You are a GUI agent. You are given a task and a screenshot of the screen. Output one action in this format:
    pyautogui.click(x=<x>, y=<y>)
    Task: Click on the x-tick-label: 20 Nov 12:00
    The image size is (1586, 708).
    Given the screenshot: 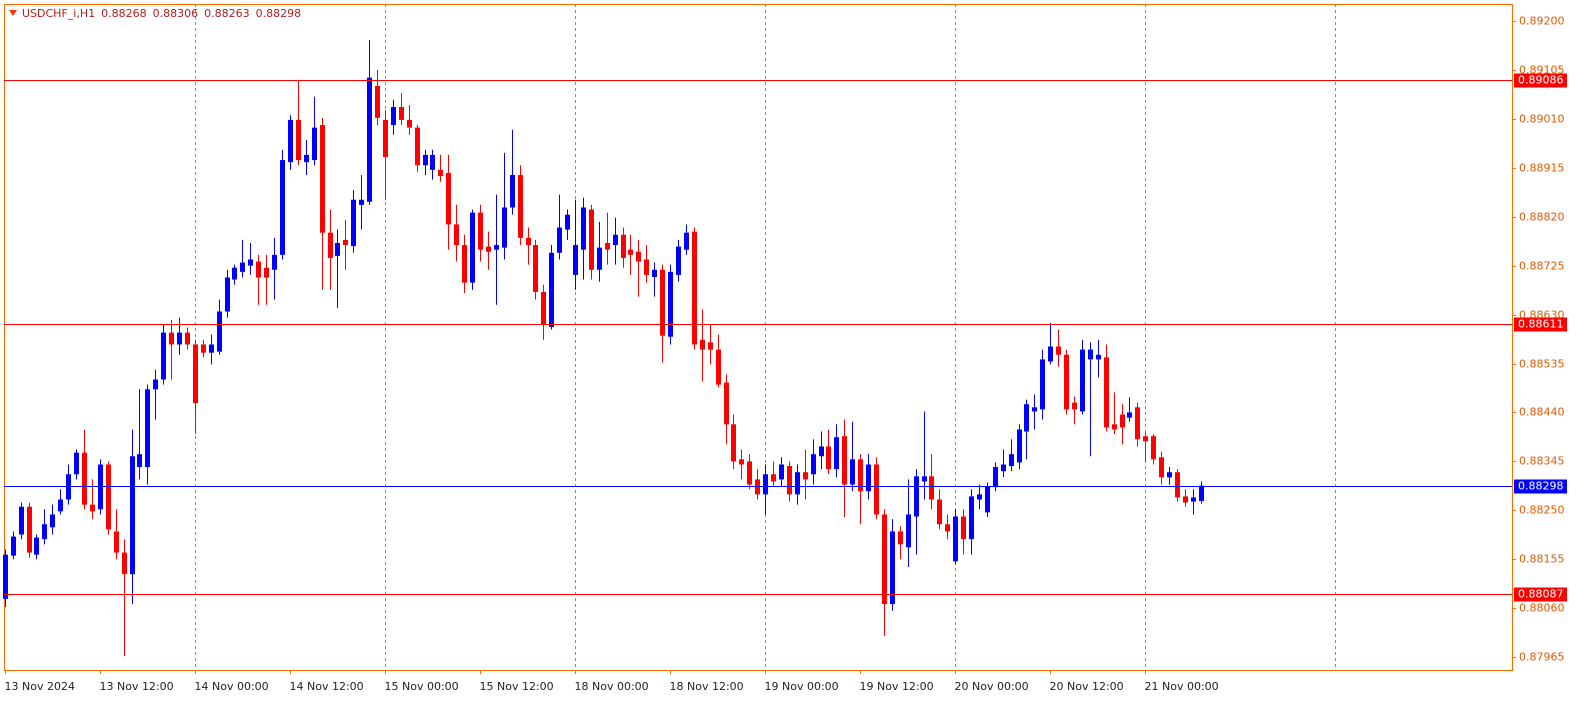 What is the action you would take?
    pyautogui.click(x=1087, y=686)
    